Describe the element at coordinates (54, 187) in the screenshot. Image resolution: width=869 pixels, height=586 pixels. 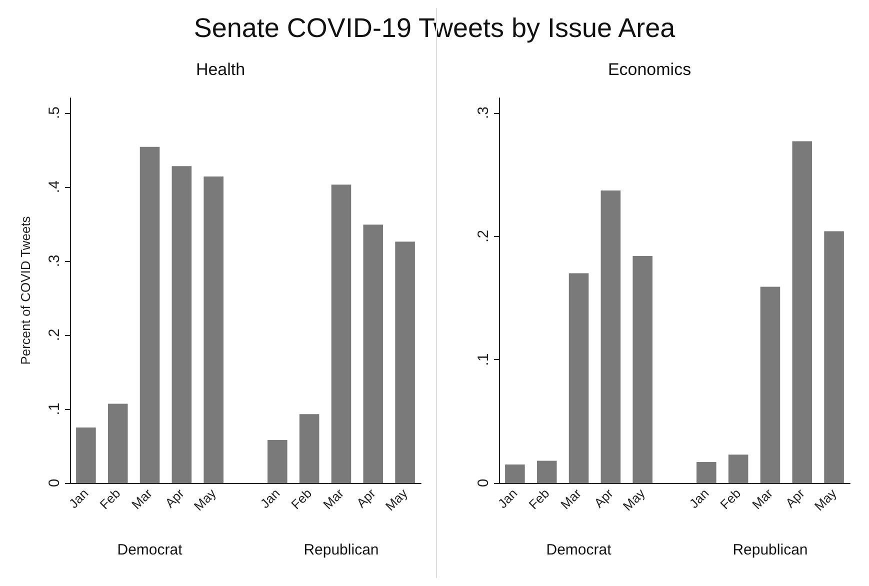
I see `y-tick-label: .4` at that location.